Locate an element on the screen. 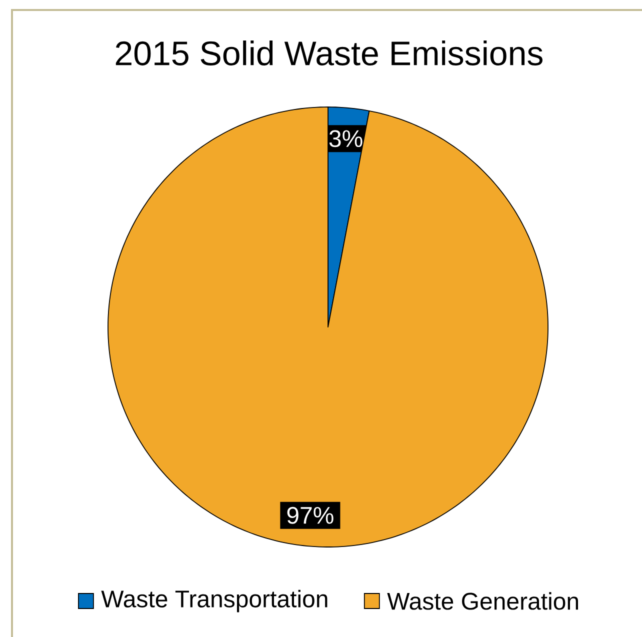  legend-label: Waste Transportation is located at coordinates (214, 601).